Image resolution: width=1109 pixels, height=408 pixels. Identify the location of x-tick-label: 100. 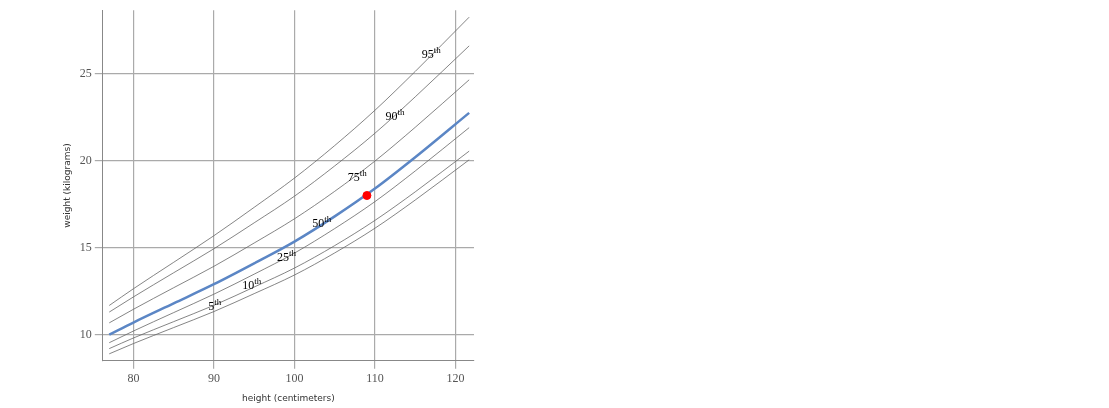
(294, 378).